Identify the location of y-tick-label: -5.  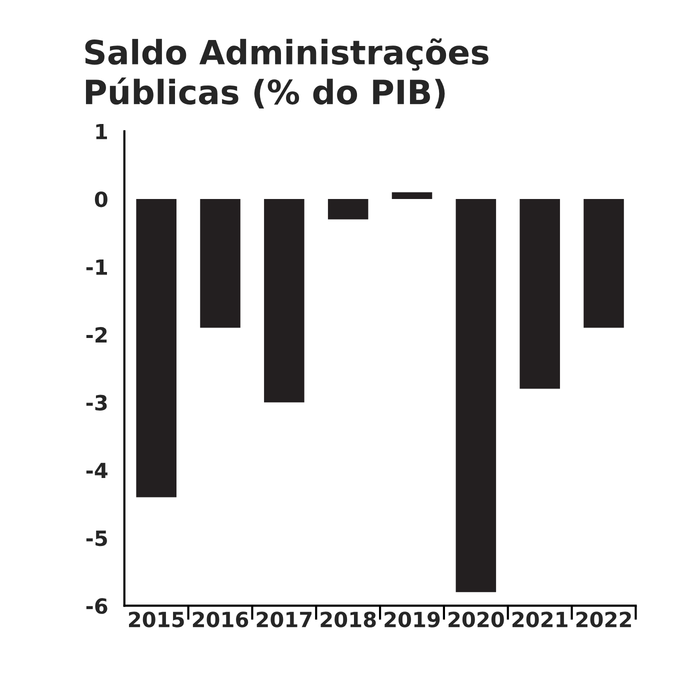
(96, 538).